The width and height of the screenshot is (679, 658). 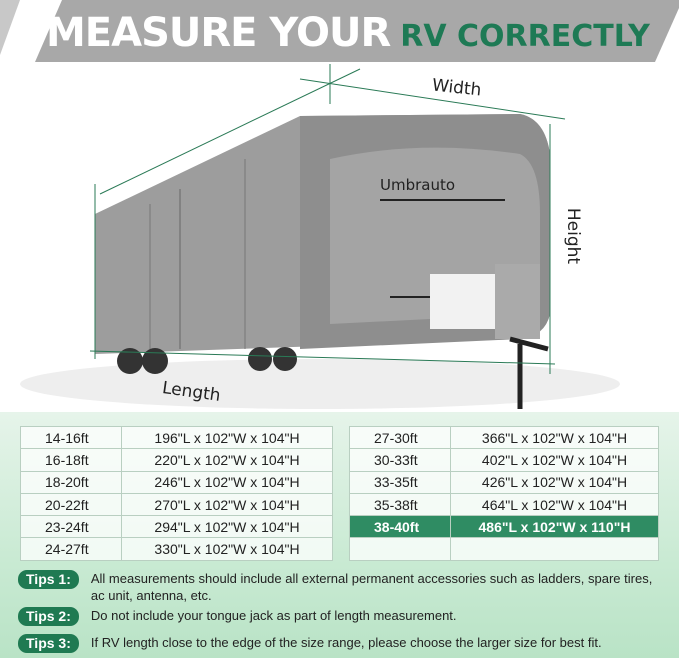 I want to click on table-row-highlighted: 38-40ft 486"L x 102"W x 110"H, so click(x=504, y=527).